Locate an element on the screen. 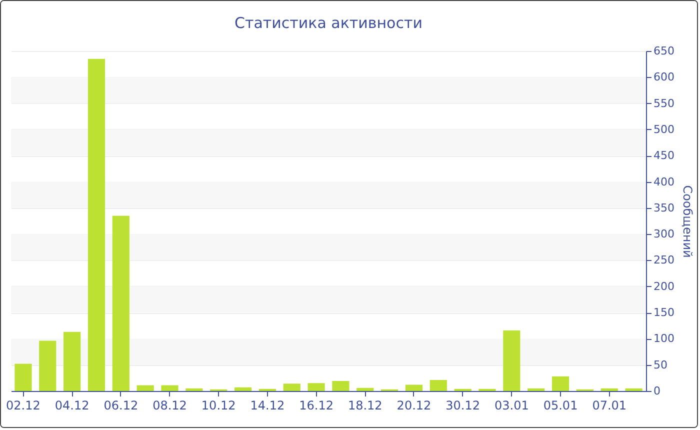  y-tick-label: 200 is located at coordinates (664, 286).